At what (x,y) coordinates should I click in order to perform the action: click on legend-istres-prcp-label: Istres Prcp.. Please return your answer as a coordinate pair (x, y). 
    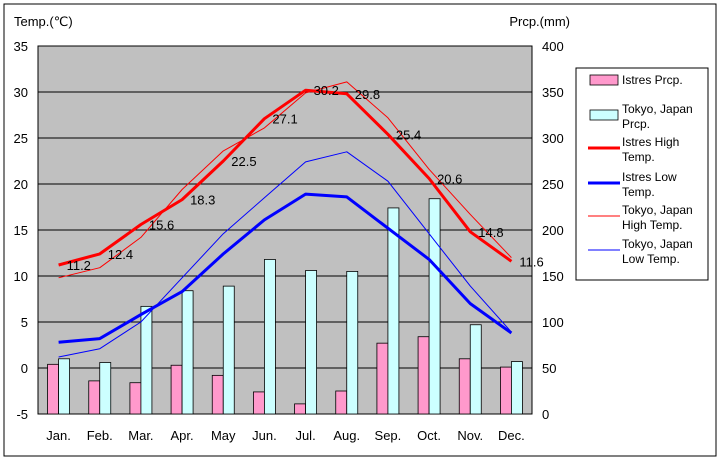
    Looking at the image, I should click on (652, 80).